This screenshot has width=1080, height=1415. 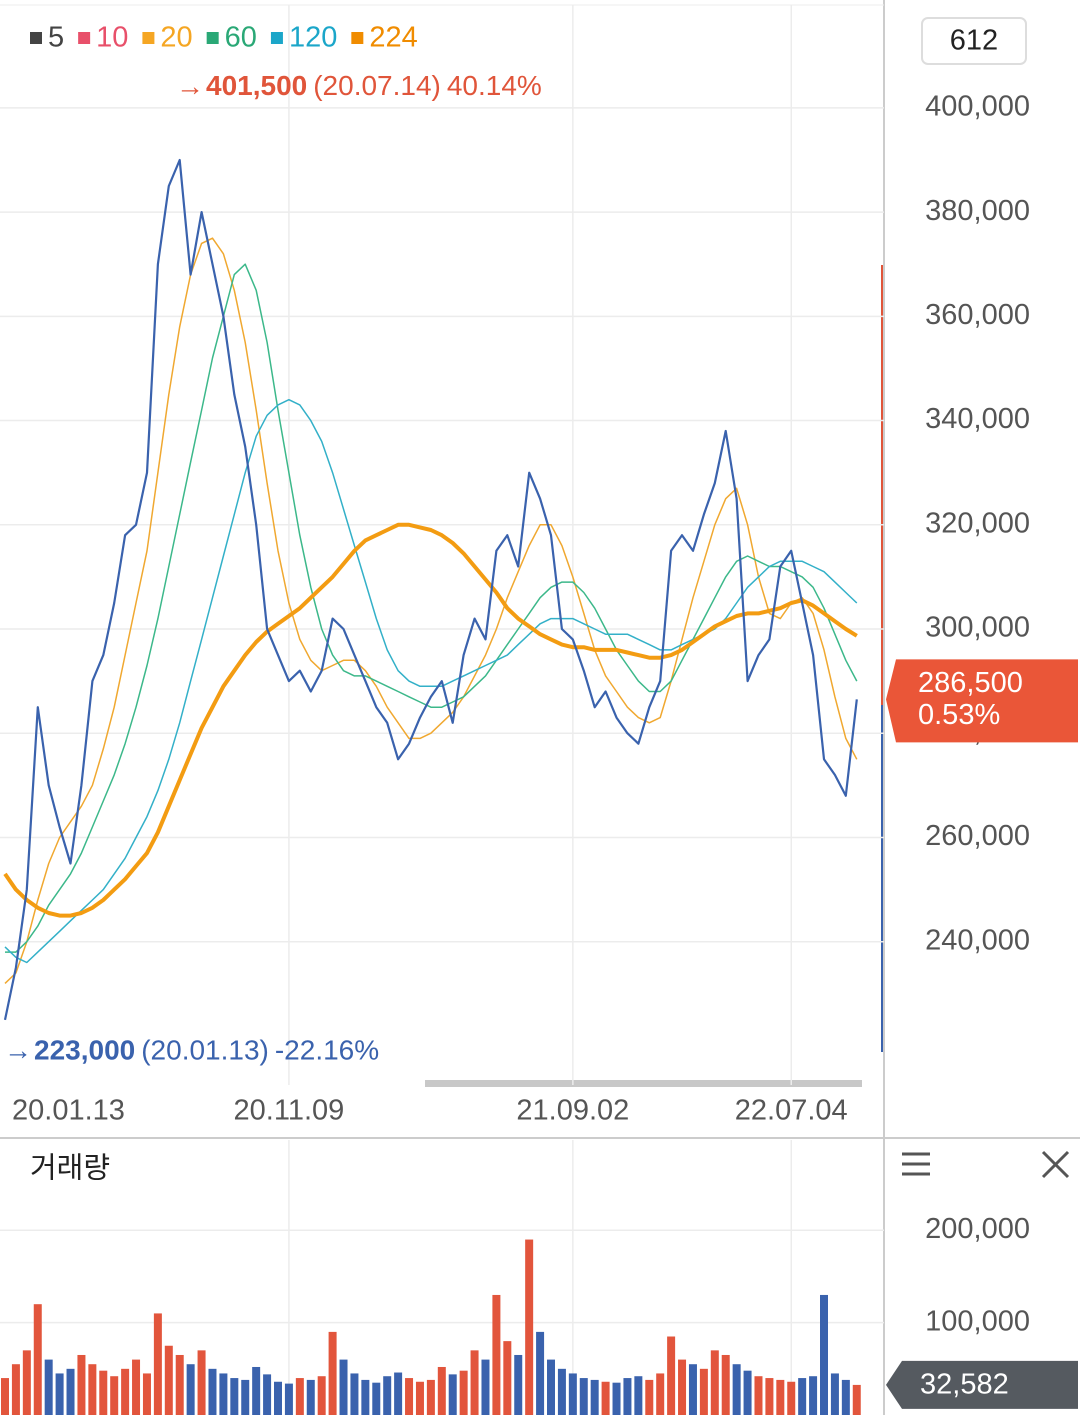 I want to click on x-tick-label: 20.01.13, so click(x=68, y=1111).